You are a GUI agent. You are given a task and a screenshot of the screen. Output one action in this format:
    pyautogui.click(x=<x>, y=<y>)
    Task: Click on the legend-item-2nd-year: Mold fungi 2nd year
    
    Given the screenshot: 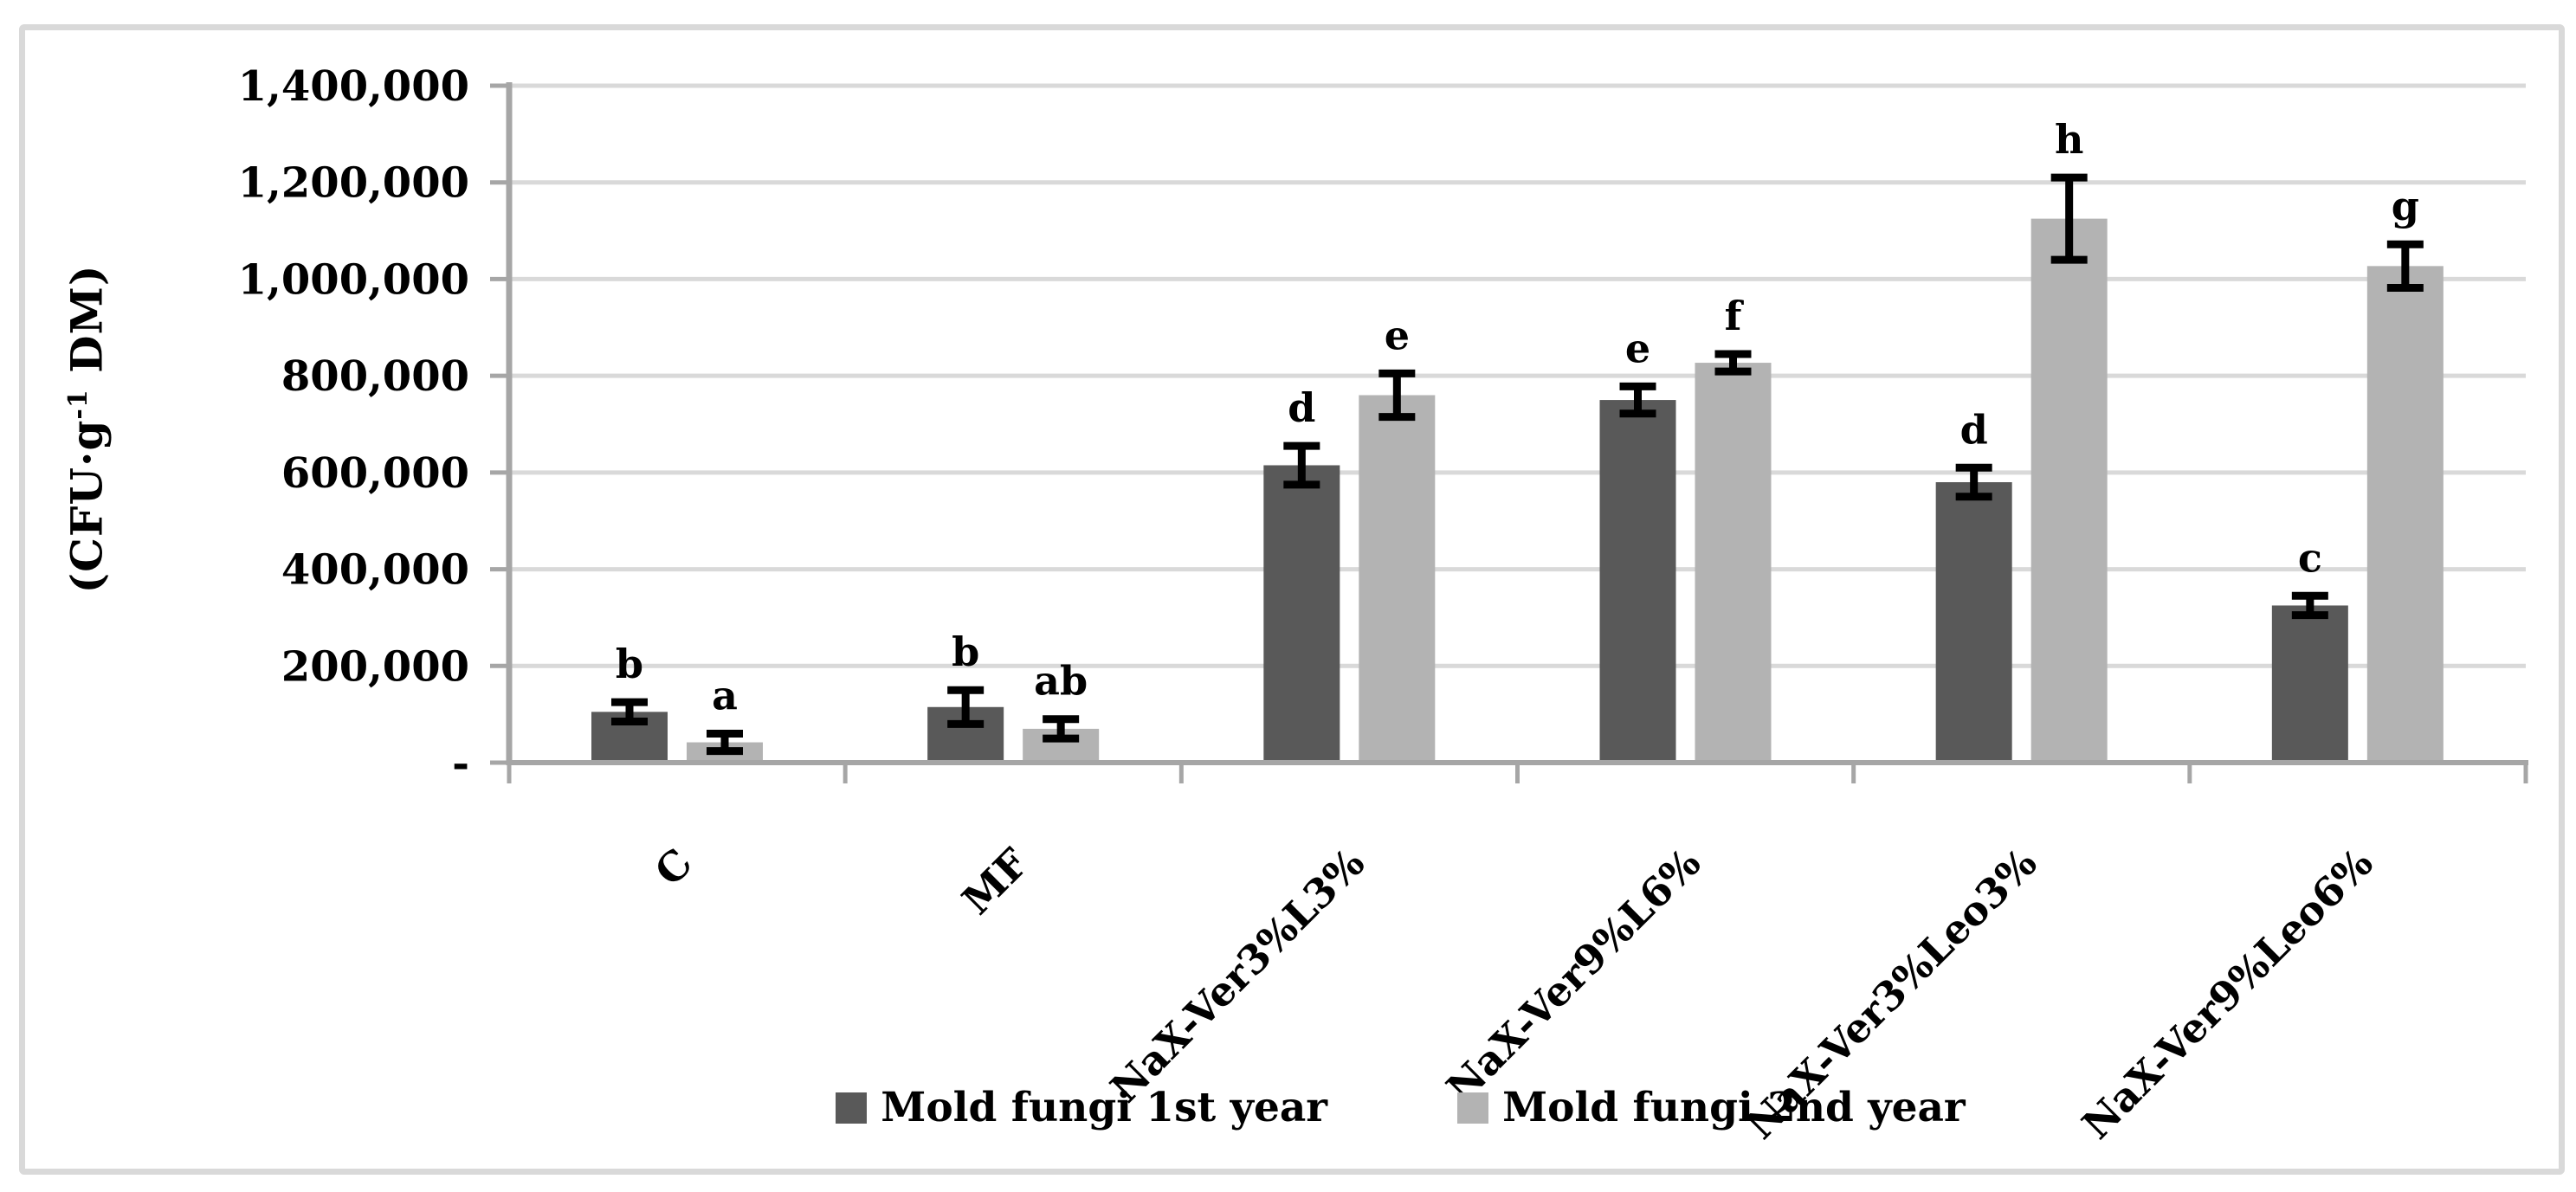 What is the action you would take?
    pyautogui.click(x=1711, y=1107)
    